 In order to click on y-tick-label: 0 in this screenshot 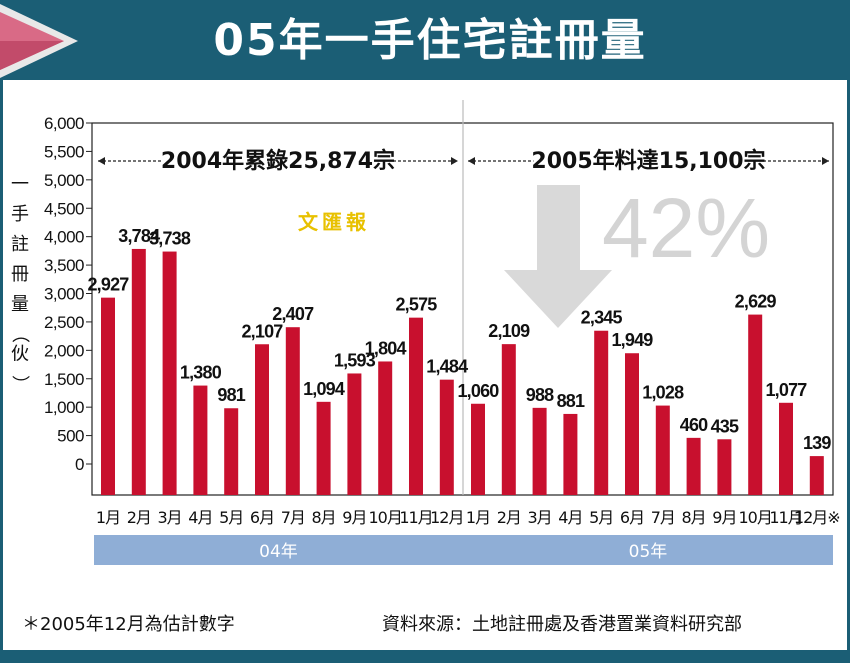, I will do `click(79, 464)`.